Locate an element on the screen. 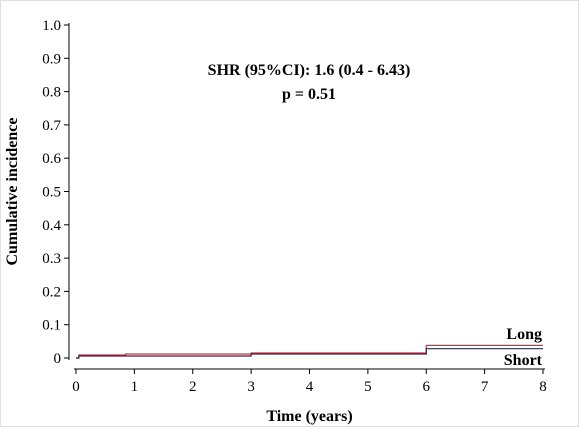  series-line-short is located at coordinates (309, 353).